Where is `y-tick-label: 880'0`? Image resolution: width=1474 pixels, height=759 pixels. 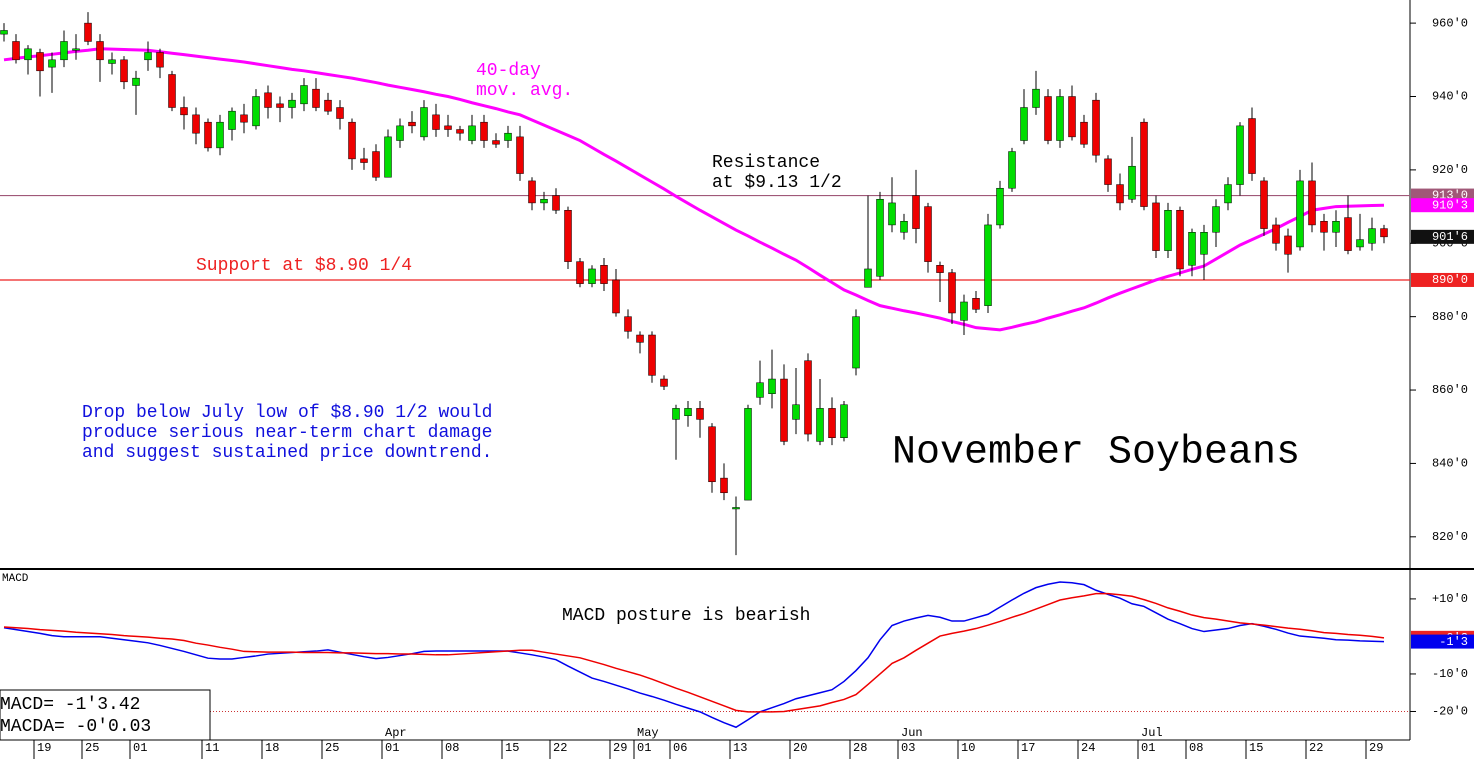 y-tick-label: 880'0 is located at coordinates (1450, 317).